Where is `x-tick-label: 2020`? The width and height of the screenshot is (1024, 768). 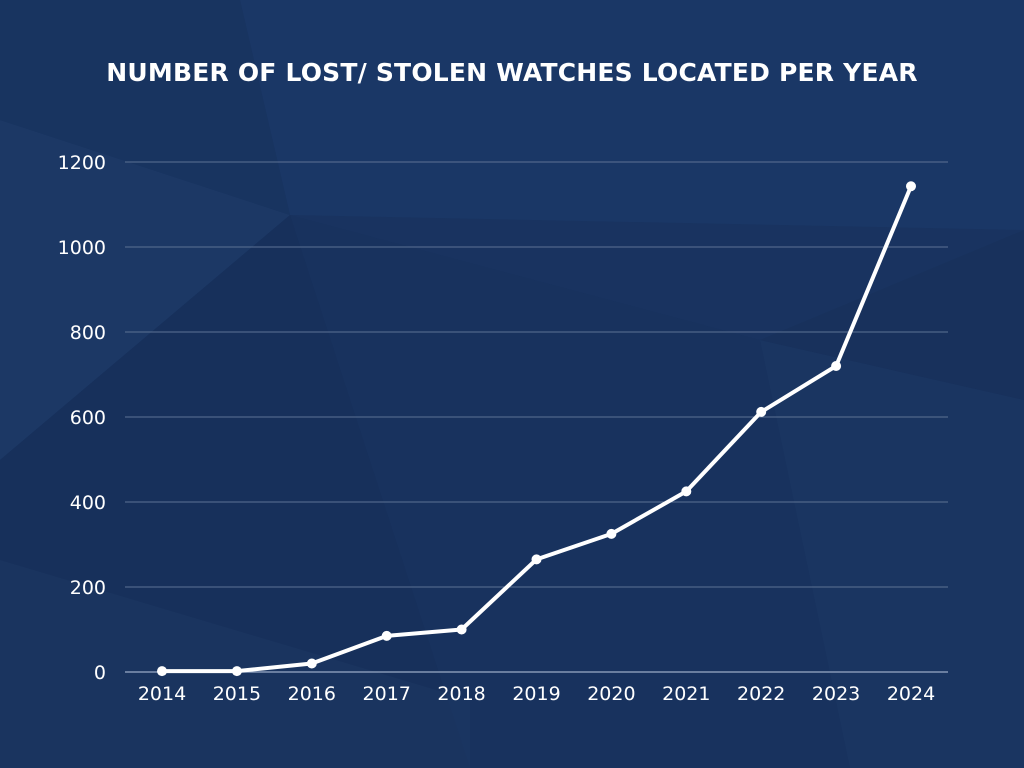
x-tick-label: 2020 is located at coordinates (611, 694).